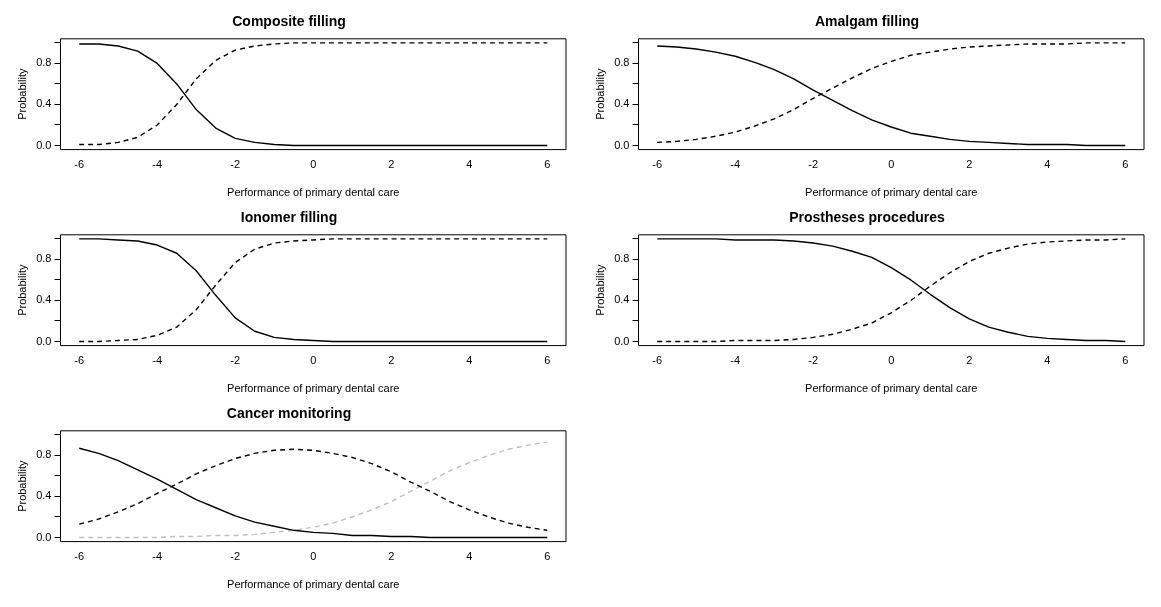 The height and width of the screenshot is (607, 1161). What do you see at coordinates (289, 217) in the screenshot?
I see `chart-title: Ionomer filling` at bounding box center [289, 217].